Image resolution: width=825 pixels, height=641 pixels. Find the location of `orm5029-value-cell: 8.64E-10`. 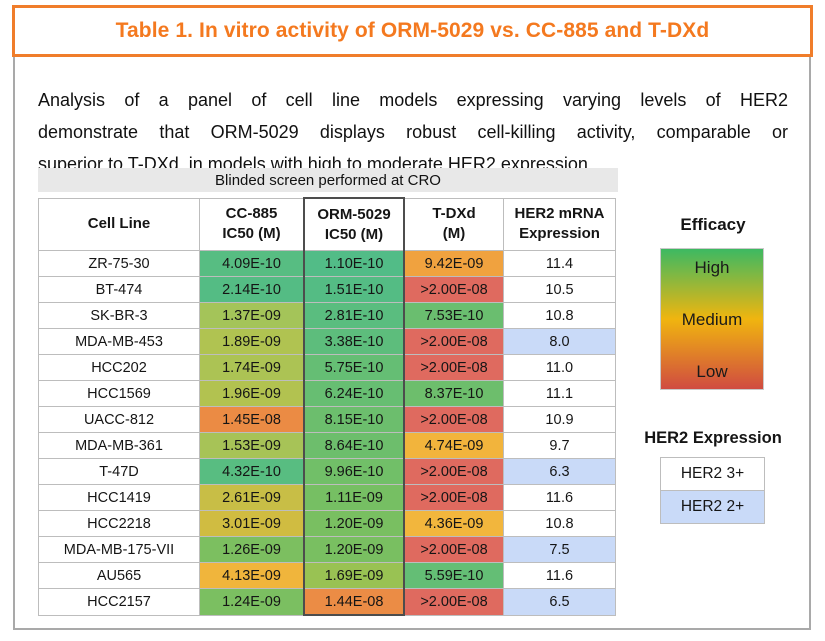

orm5029-value-cell: 8.64E-10 is located at coordinates (354, 445).